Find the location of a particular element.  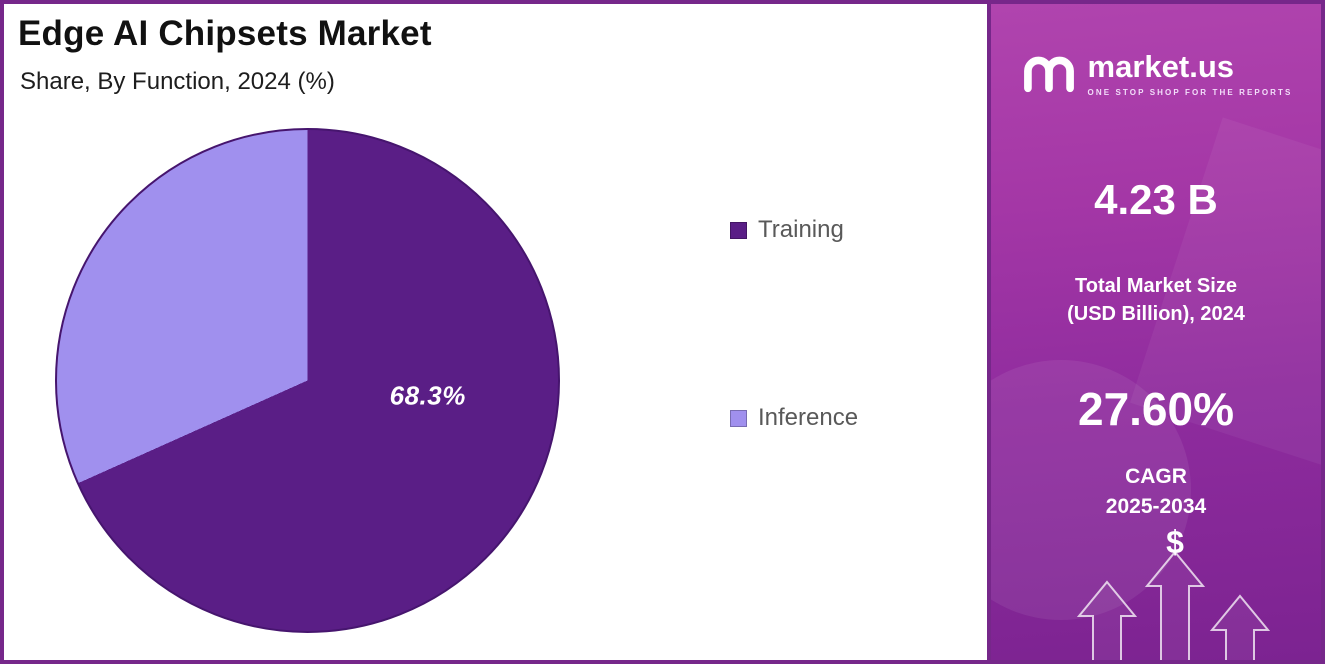

legend-item-training: Training is located at coordinates (794, 230).